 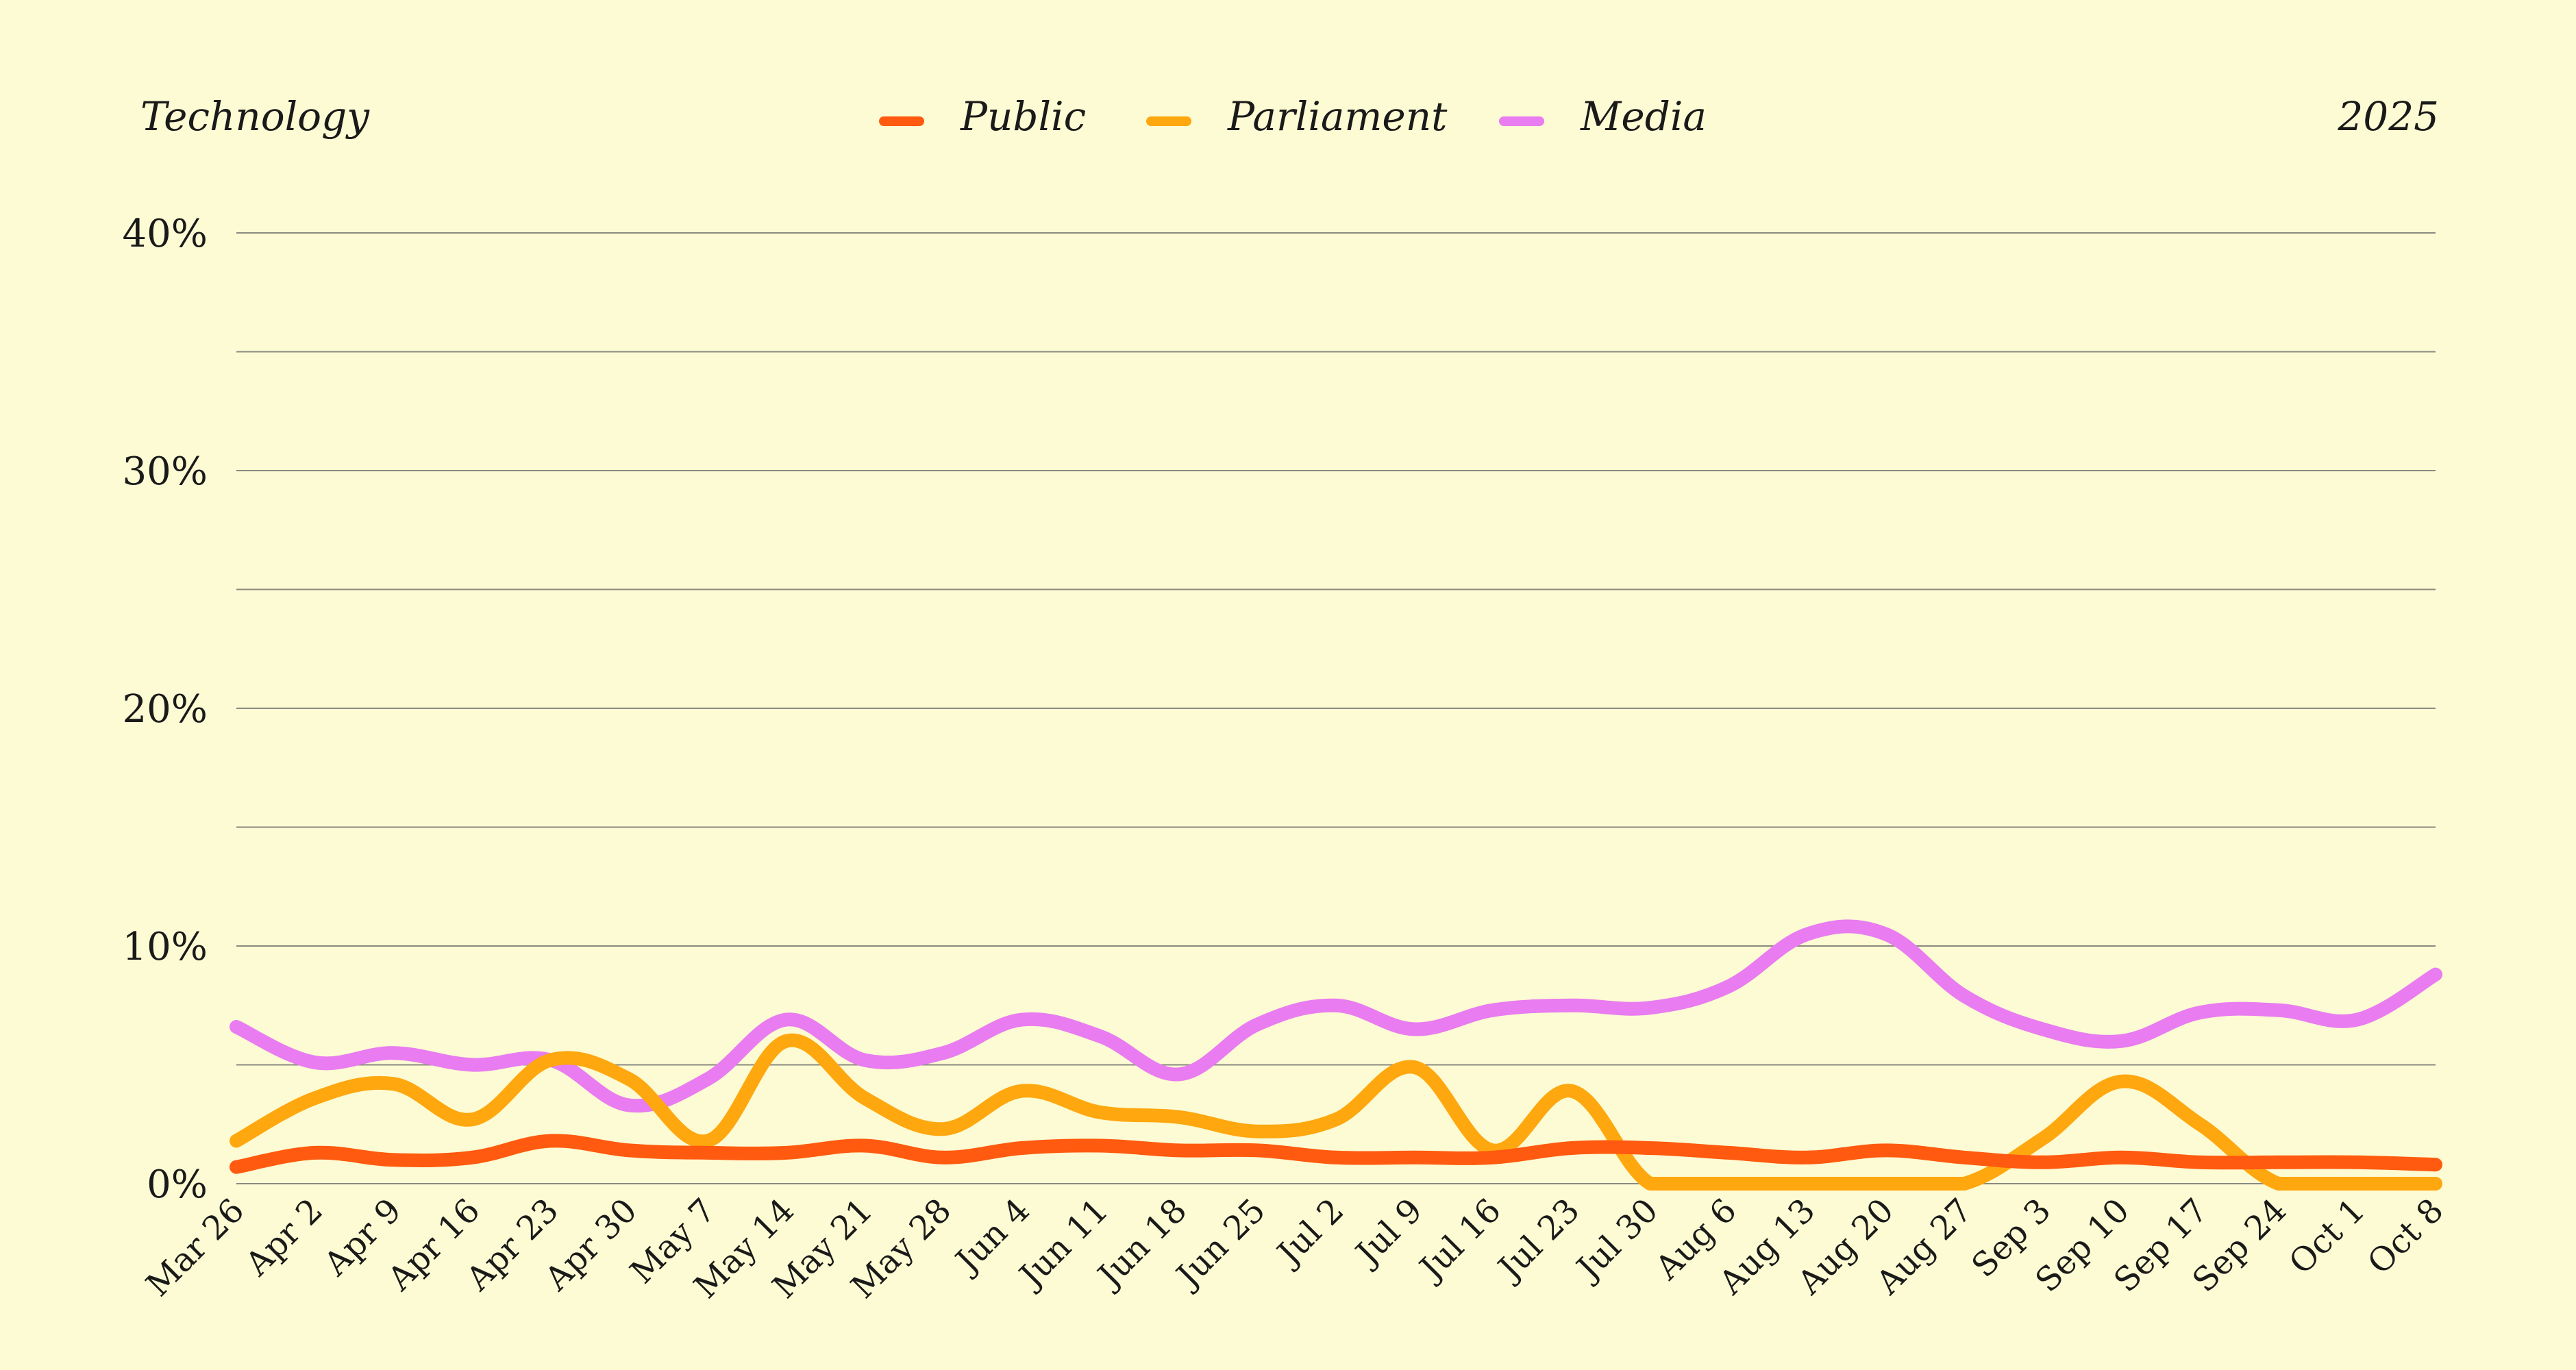 I want to click on x-tick-label: Apr 2, so click(x=284, y=1237).